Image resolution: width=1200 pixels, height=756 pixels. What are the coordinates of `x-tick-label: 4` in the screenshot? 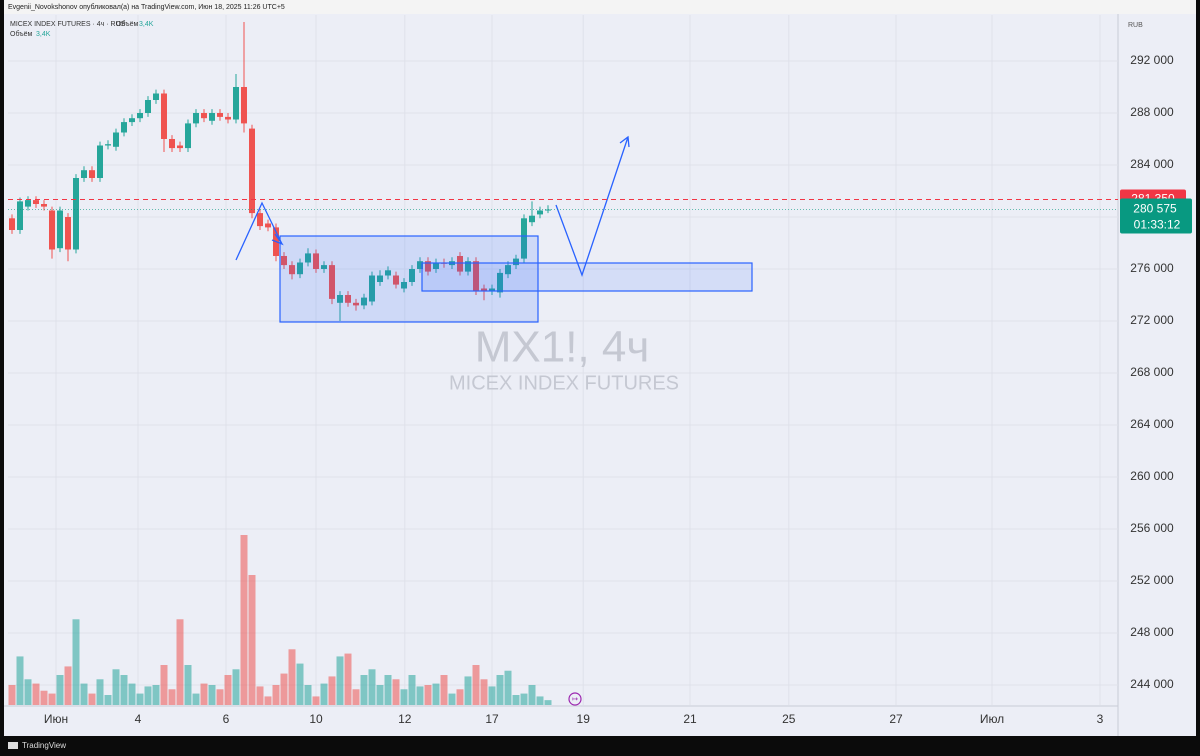 It's located at (138, 719).